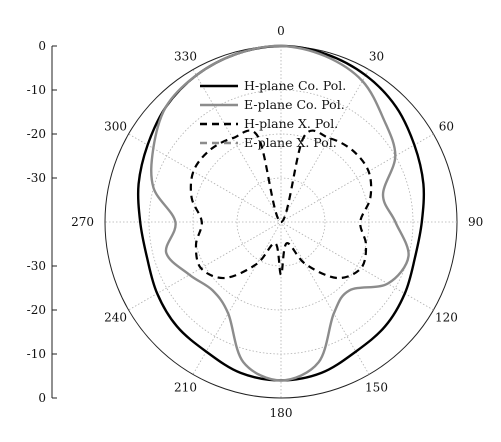  What do you see at coordinates (291, 123) in the screenshot?
I see `legend-label-2: H-plane X. Pol.` at bounding box center [291, 123].